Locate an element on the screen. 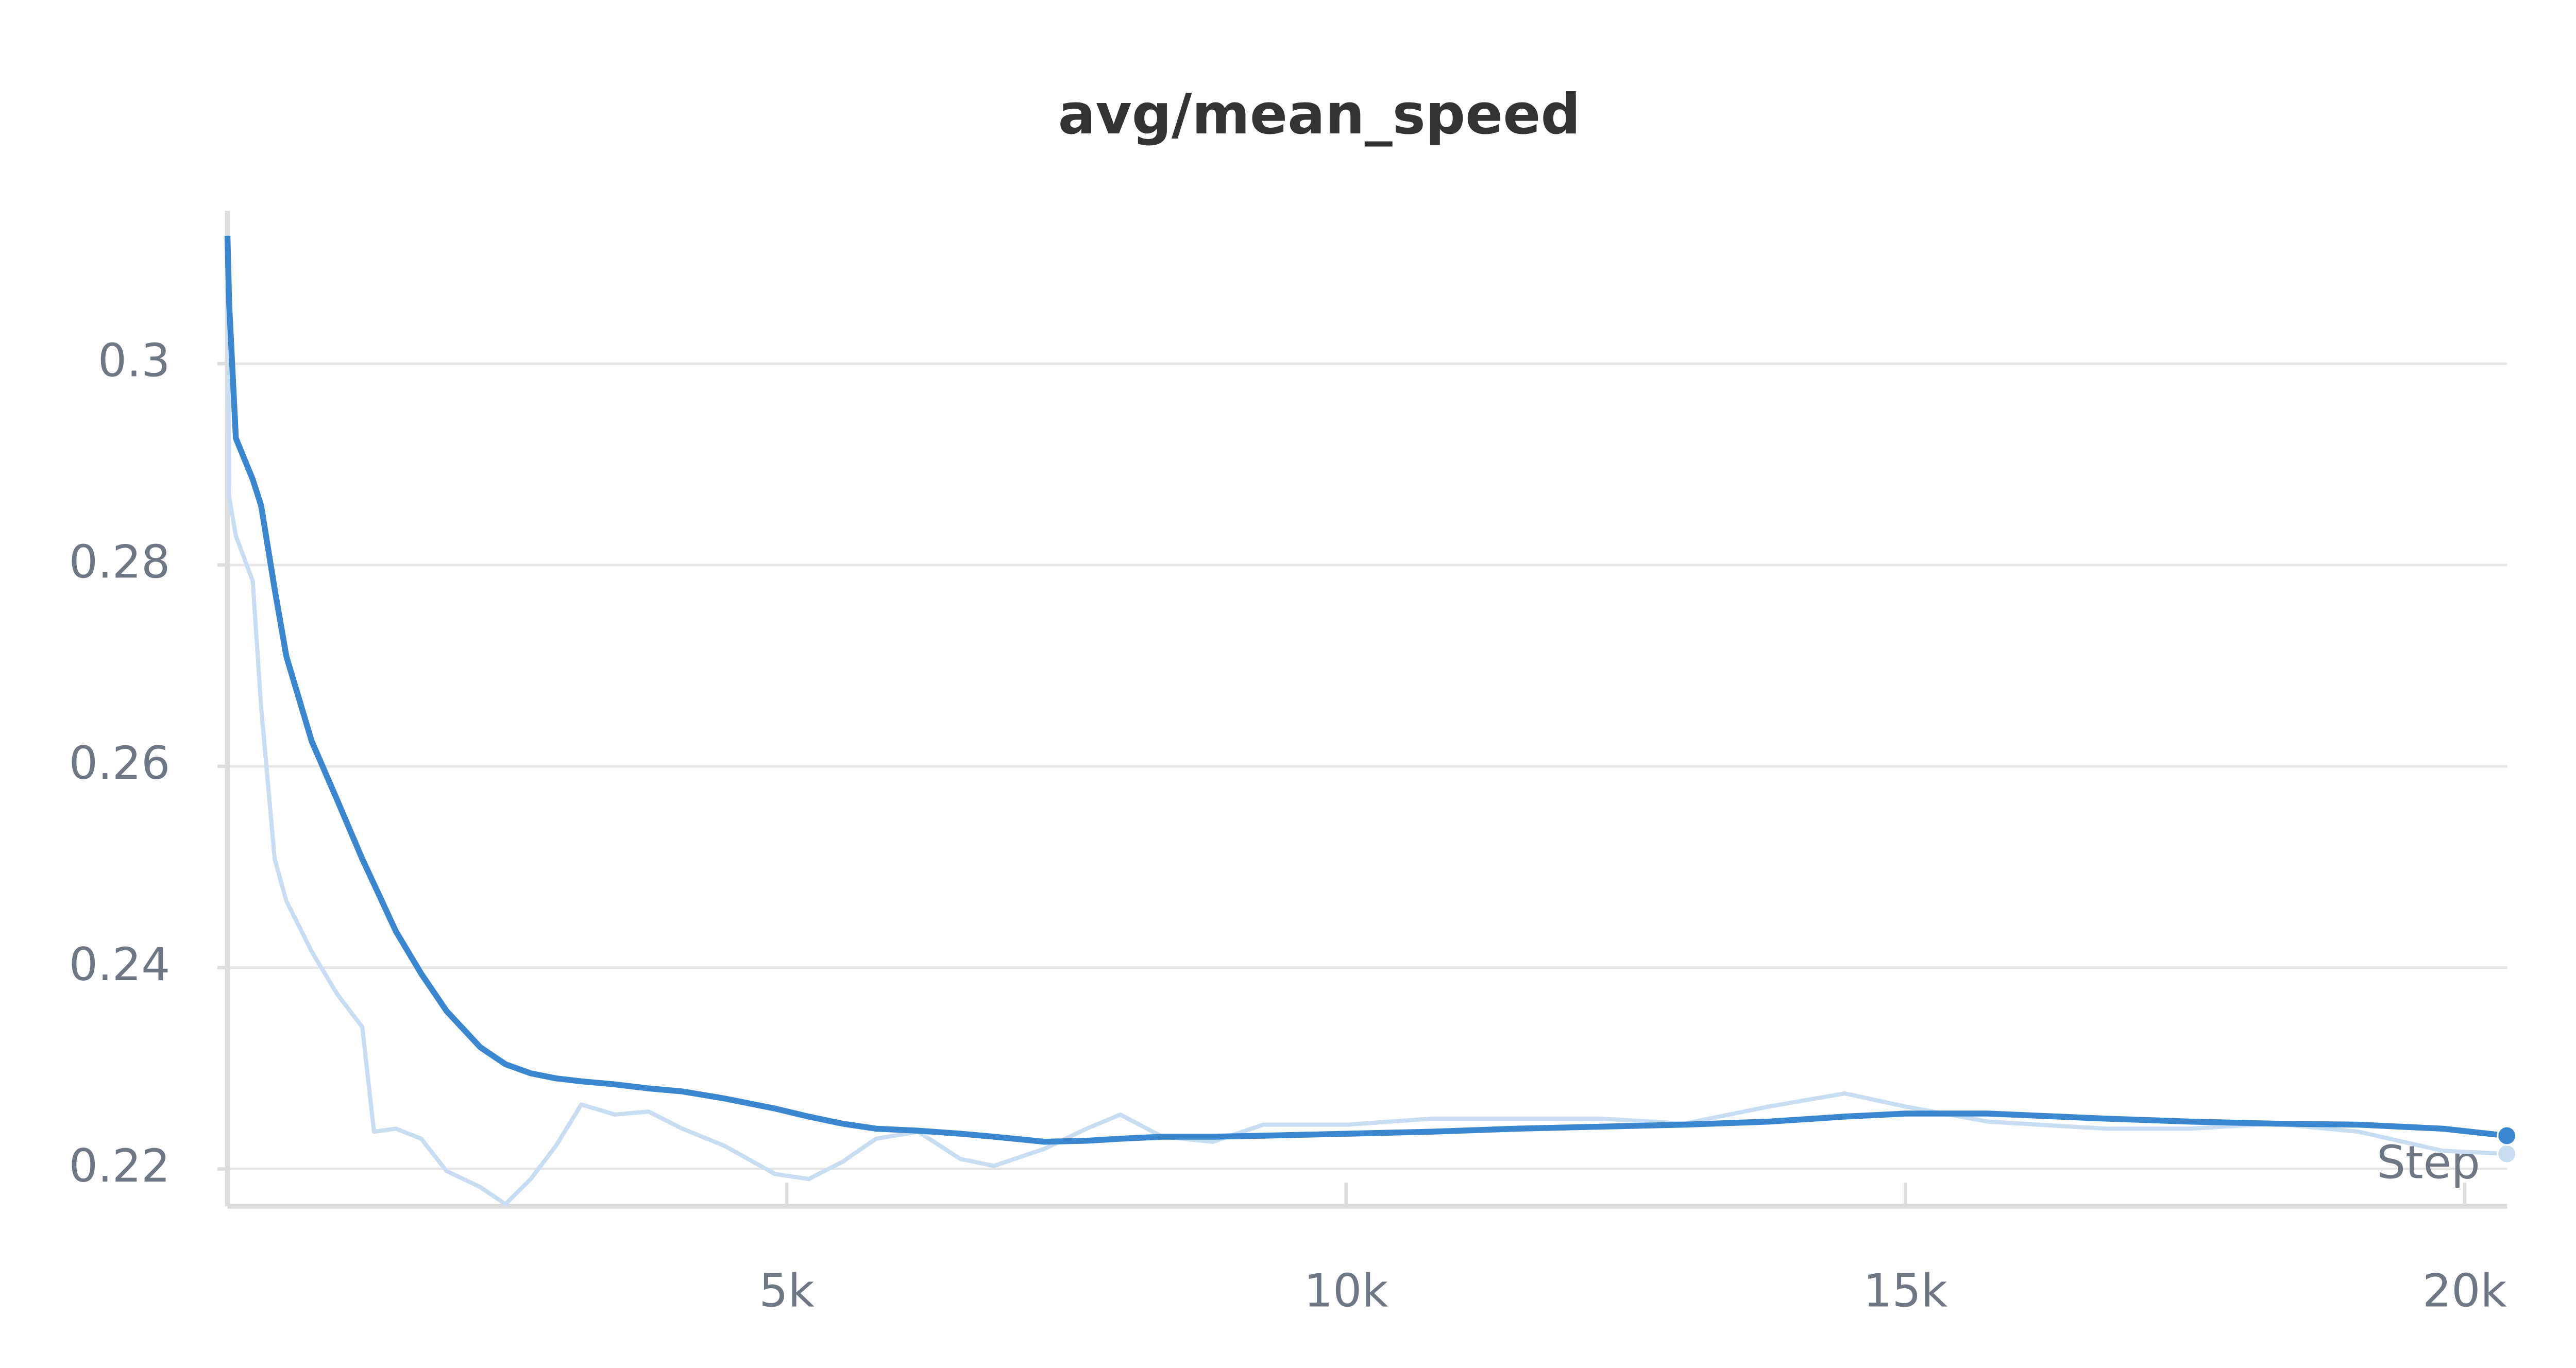  chart-title: avg/mean_speed is located at coordinates (1319, 114).